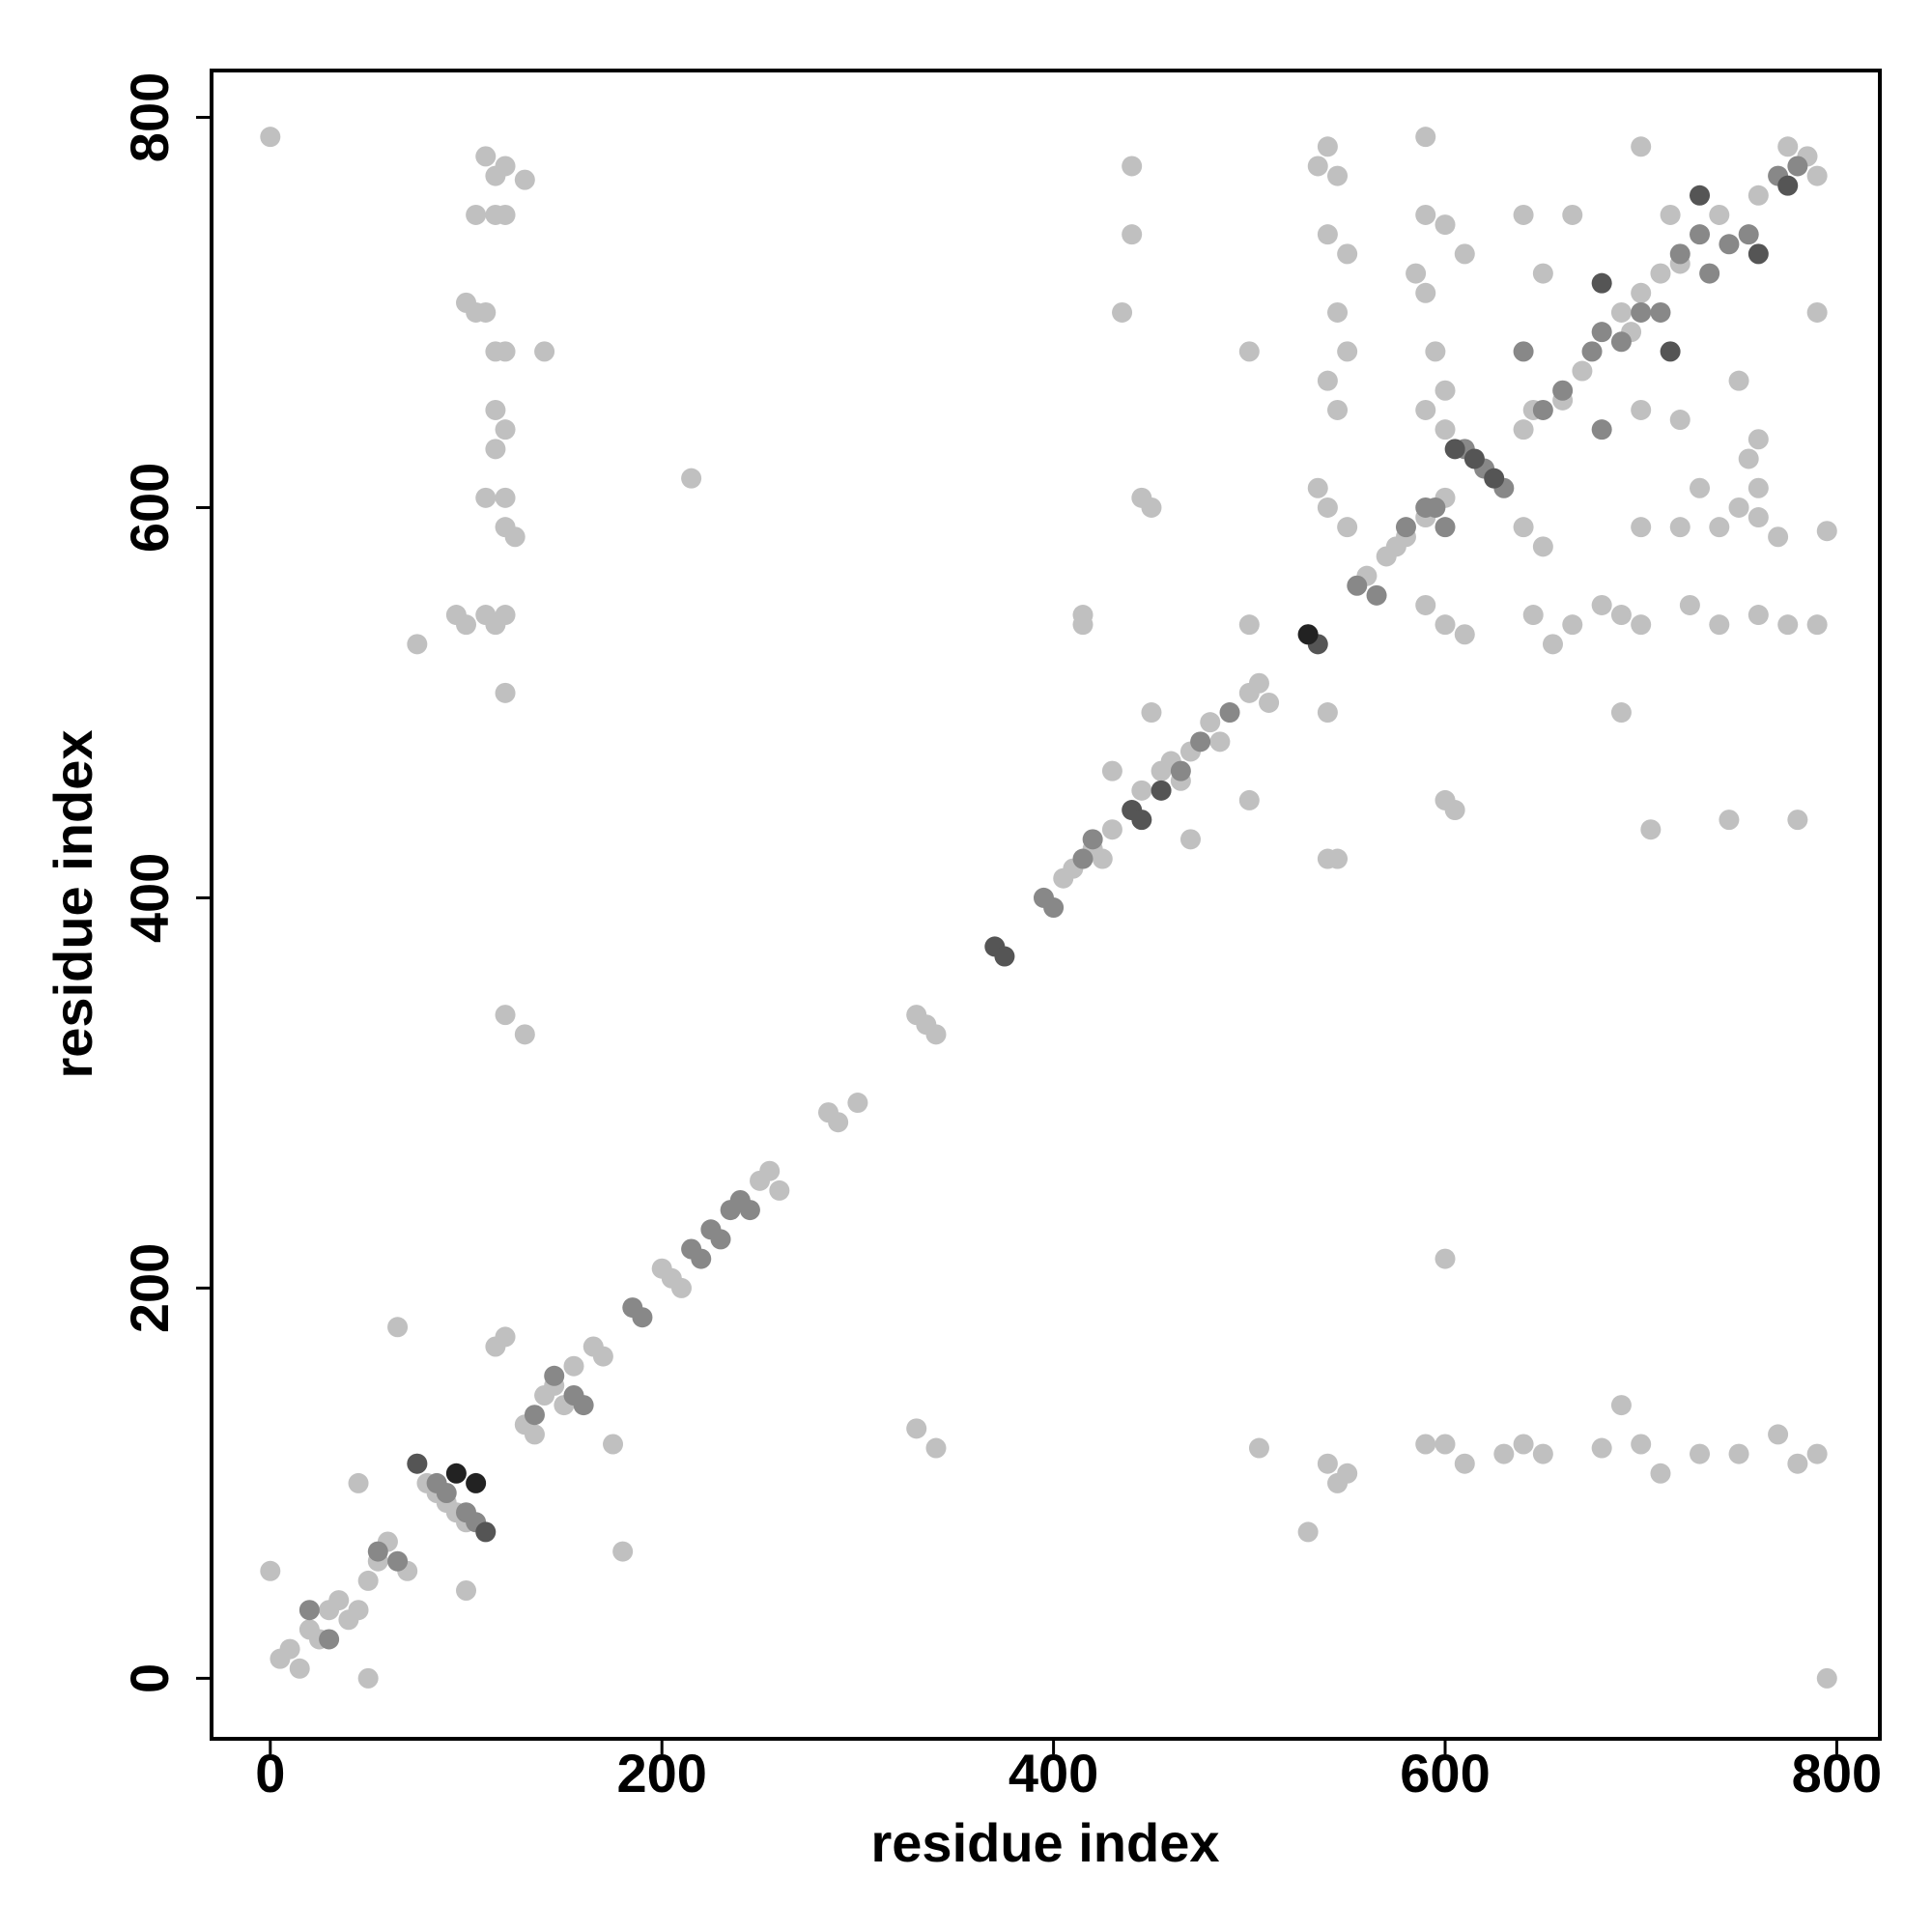 This screenshot has height=1932, width=1932. I want to click on y-tick-label: 600, so click(149, 508).